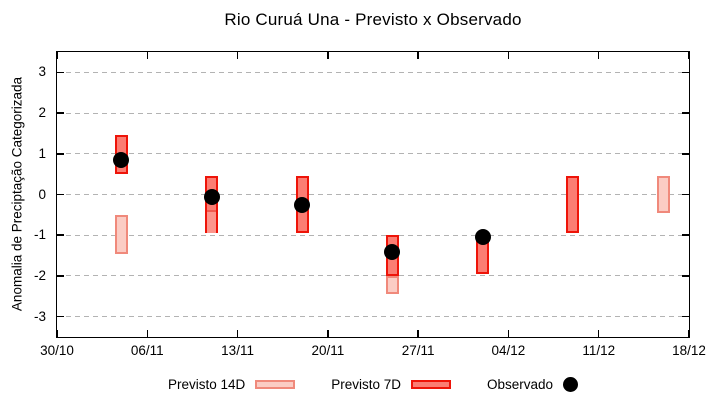 Image resolution: width=720 pixels, height=400 pixels. Describe the element at coordinates (366, 384) in the screenshot. I see `legend-label: Previsto 7D` at that location.